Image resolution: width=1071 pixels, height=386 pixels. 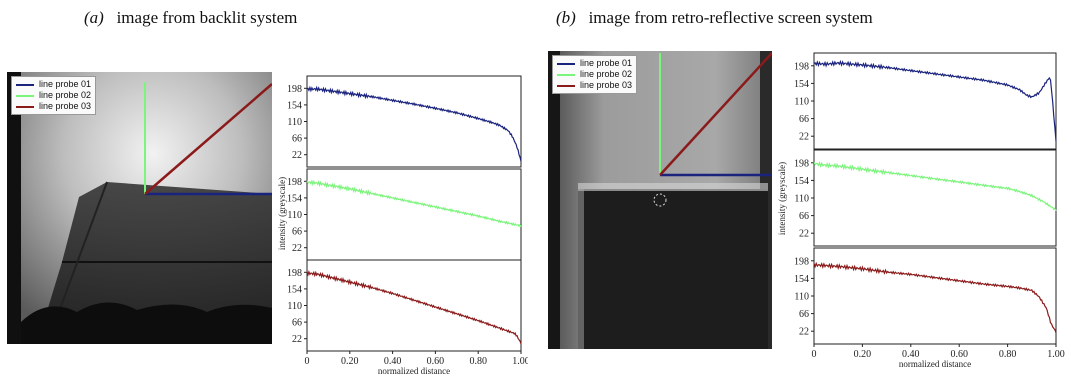 What do you see at coordinates (94, 17) in the screenshot?
I see `panel-tag-a: (a)` at bounding box center [94, 17].